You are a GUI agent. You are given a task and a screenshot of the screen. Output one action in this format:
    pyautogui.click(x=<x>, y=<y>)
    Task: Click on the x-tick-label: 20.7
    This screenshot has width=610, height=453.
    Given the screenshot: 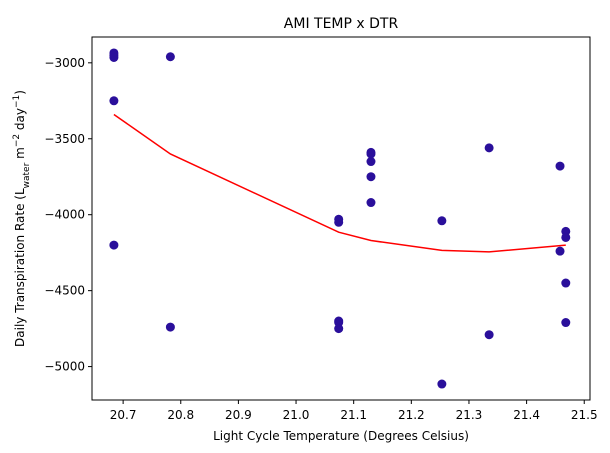 What is the action you would take?
    pyautogui.click(x=123, y=415)
    